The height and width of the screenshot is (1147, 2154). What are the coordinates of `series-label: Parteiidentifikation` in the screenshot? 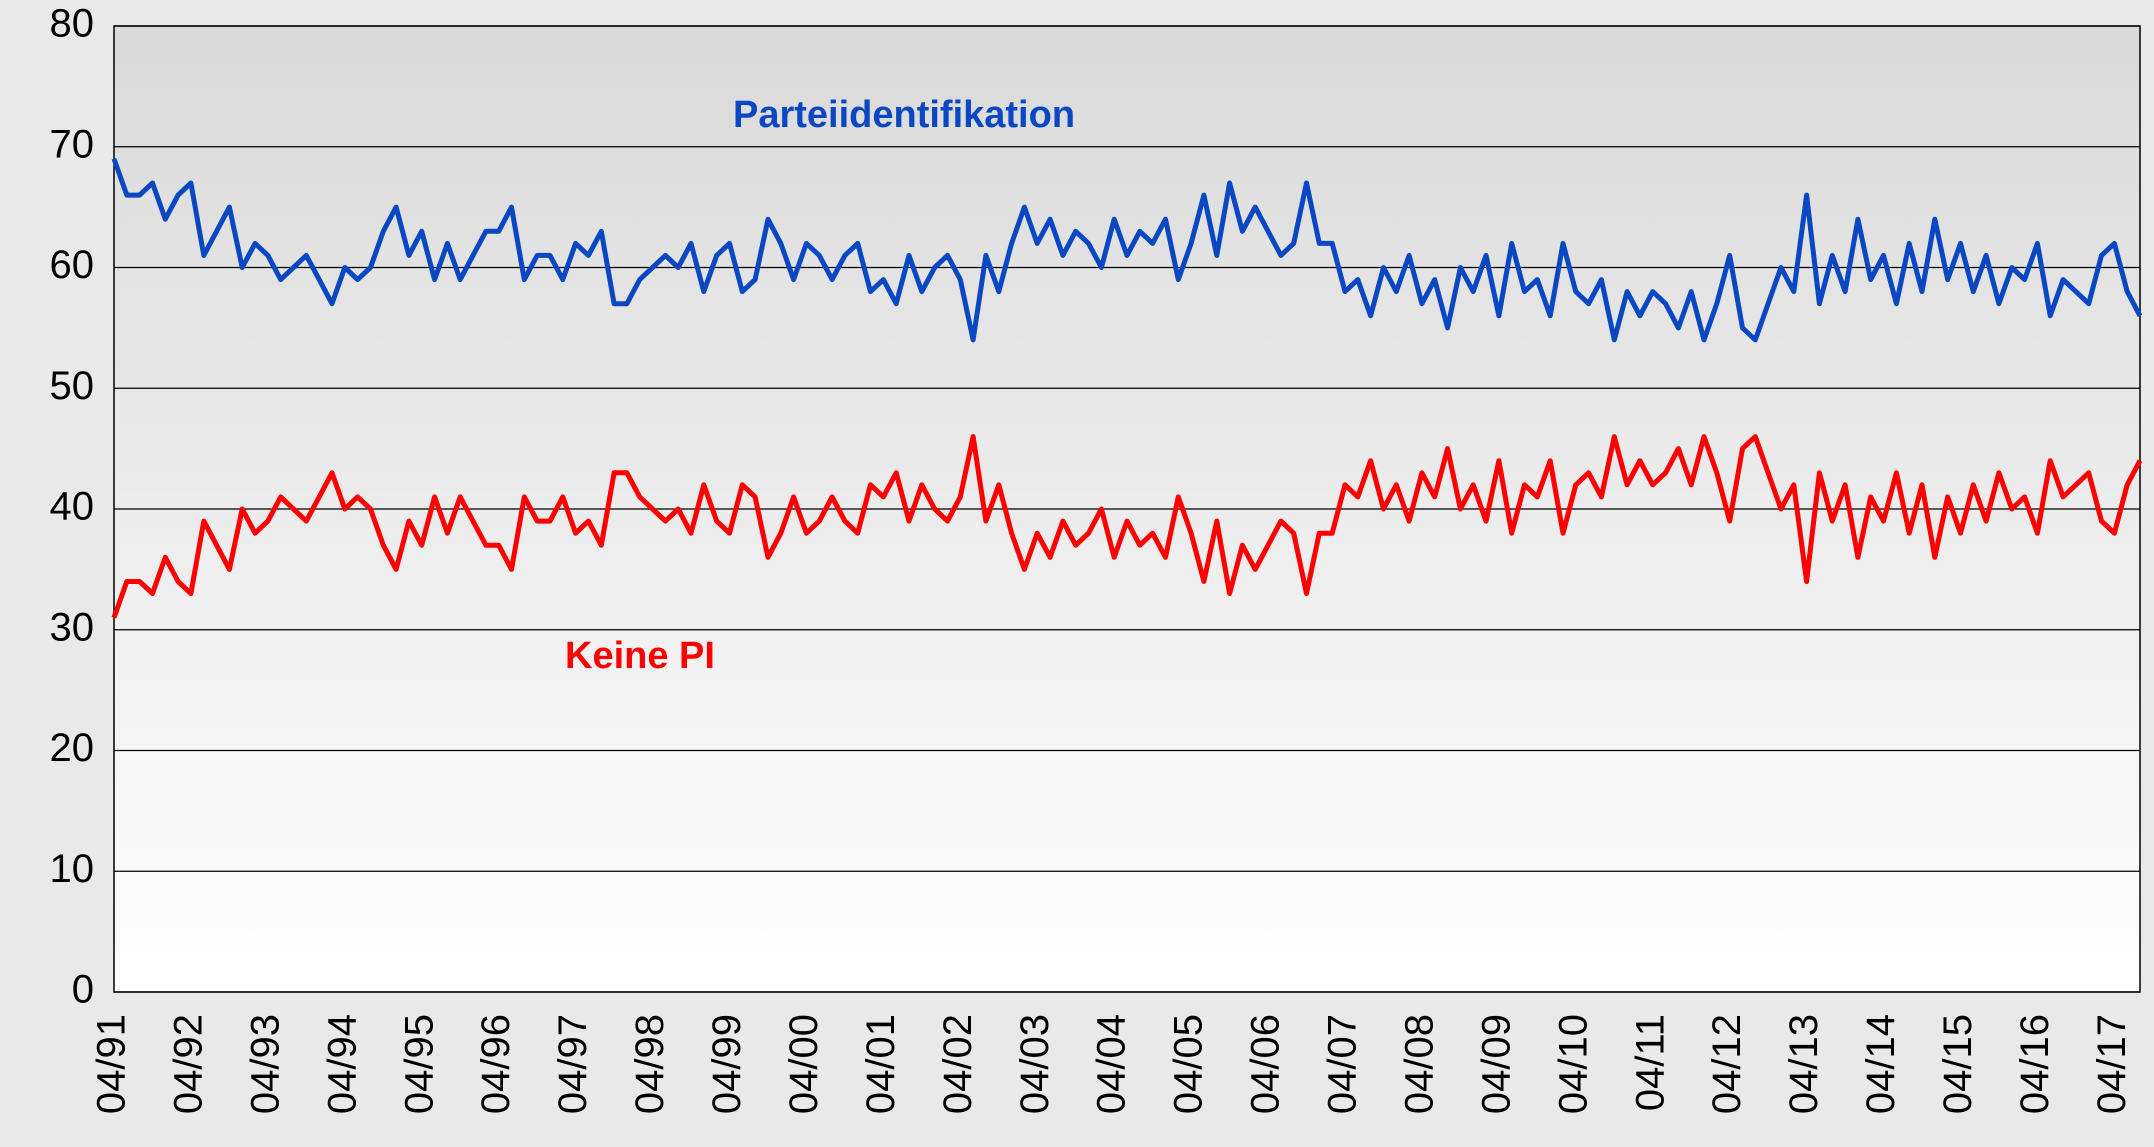 It's located at (904, 115).